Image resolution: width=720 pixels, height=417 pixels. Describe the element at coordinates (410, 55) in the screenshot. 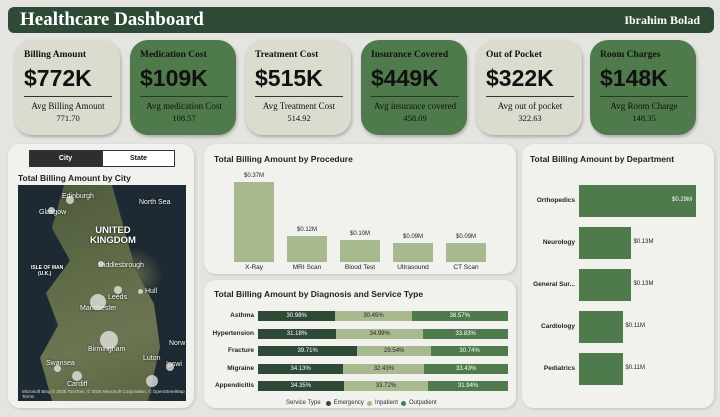

I see `kpi-label: Insurance Covered` at that location.